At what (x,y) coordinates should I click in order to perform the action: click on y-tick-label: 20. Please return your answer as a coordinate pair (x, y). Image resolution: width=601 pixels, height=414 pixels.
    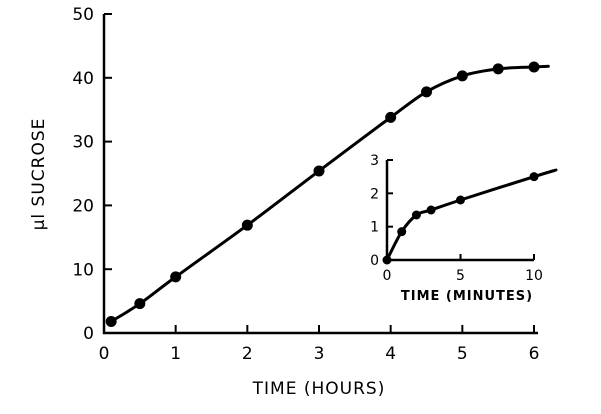
    Looking at the image, I should click on (83, 207).